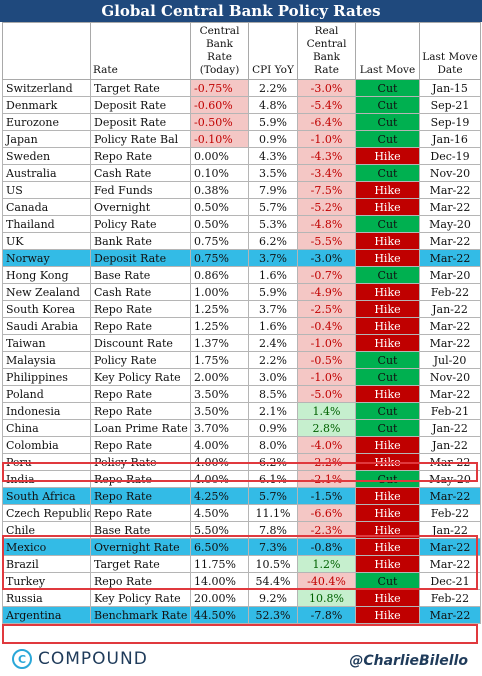 The image size is (482, 676). I want to click on cell-last-move-date: May-20, so click(450, 224).